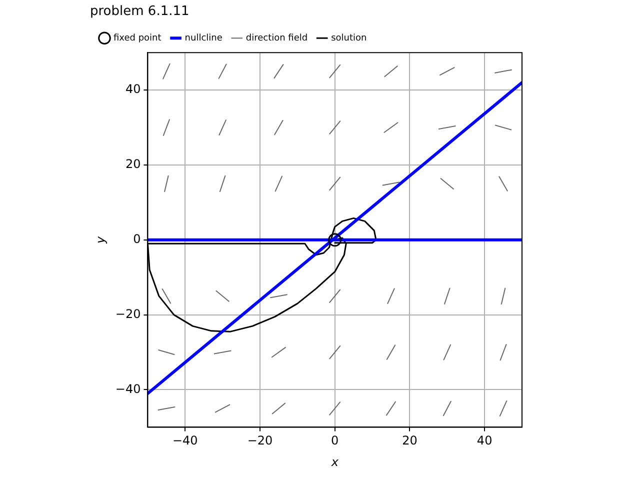 The height and width of the screenshot is (480, 640). Describe the element at coordinates (349, 38) in the screenshot. I see `legend-label: solution` at that location.